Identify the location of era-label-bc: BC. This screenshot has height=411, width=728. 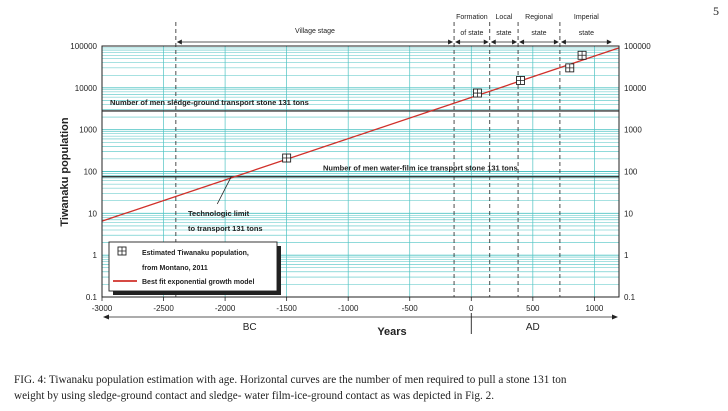
(250, 327).